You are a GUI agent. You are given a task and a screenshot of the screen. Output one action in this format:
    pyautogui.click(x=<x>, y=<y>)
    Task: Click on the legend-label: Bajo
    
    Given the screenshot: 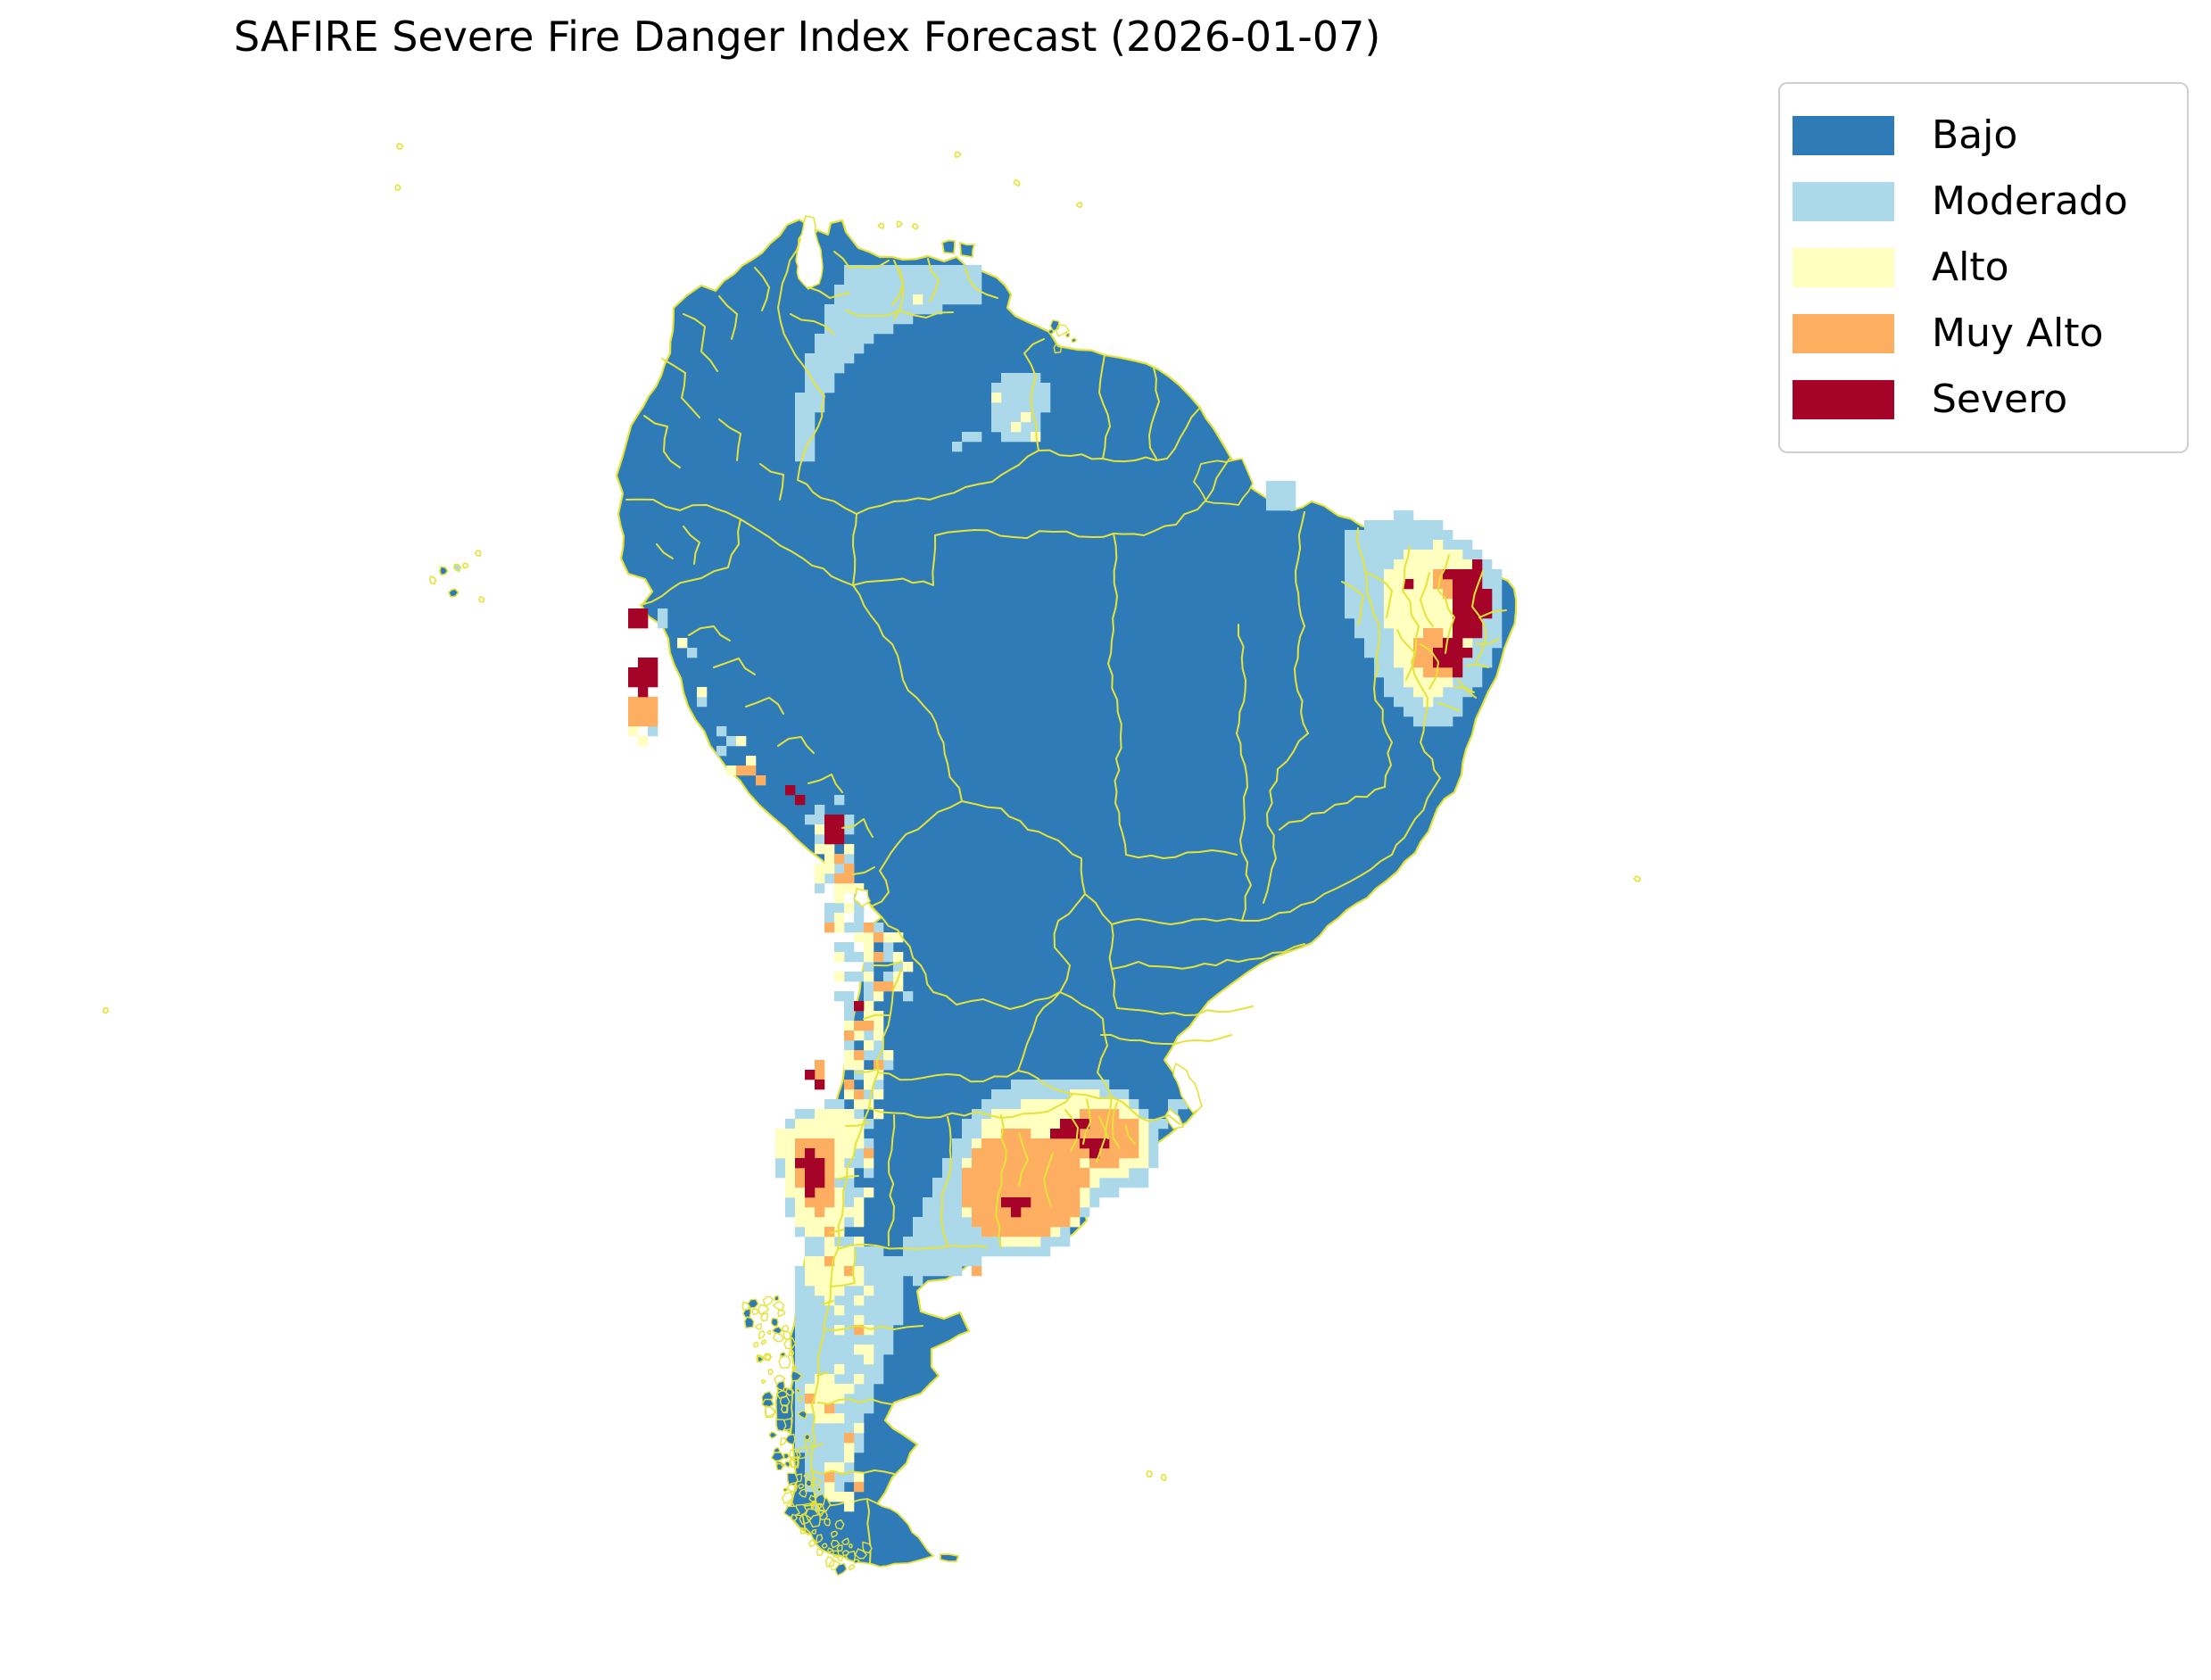 What is the action you would take?
    pyautogui.click(x=1975, y=135)
    